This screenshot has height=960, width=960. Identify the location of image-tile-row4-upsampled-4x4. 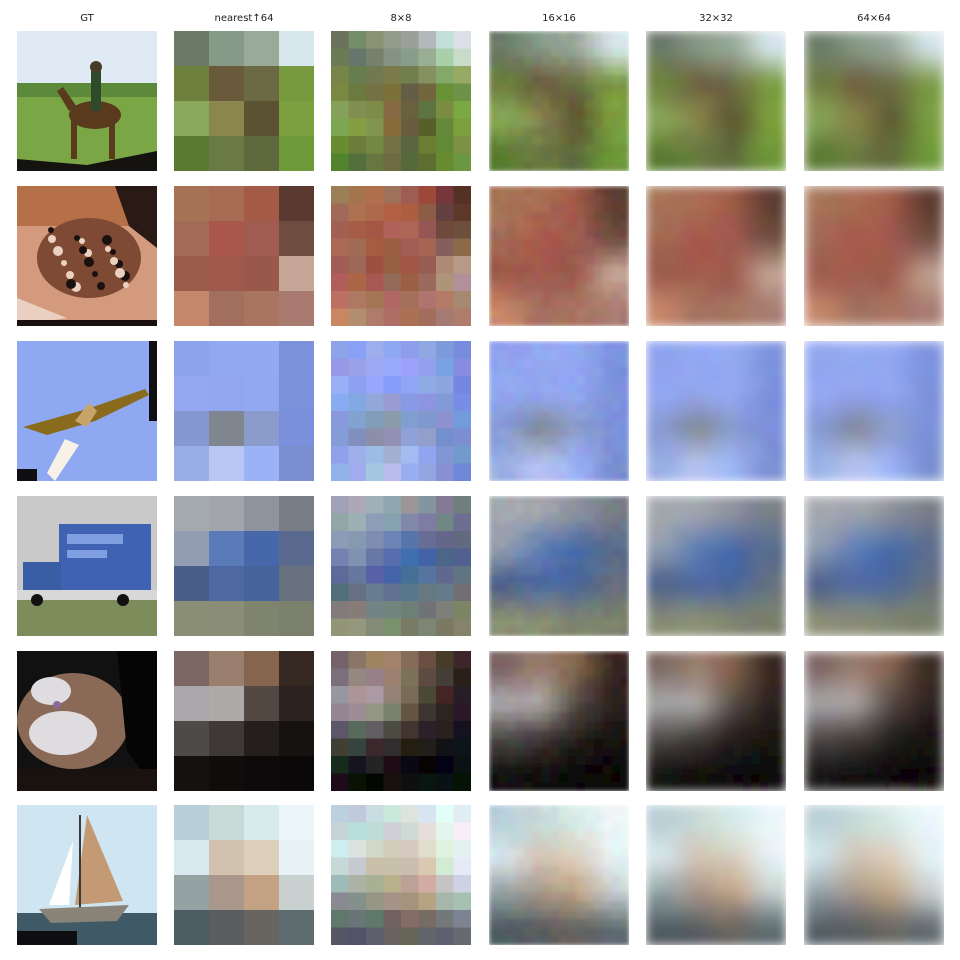
(244, 566).